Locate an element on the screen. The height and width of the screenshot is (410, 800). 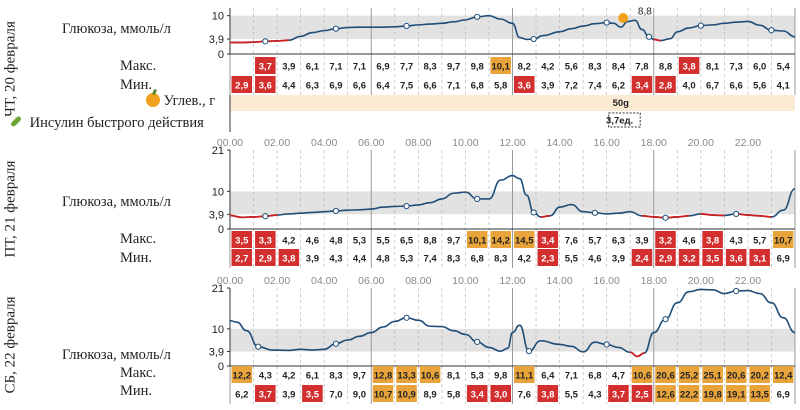
max-row-thu-value: 8,8 is located at coordinates (665, 67).